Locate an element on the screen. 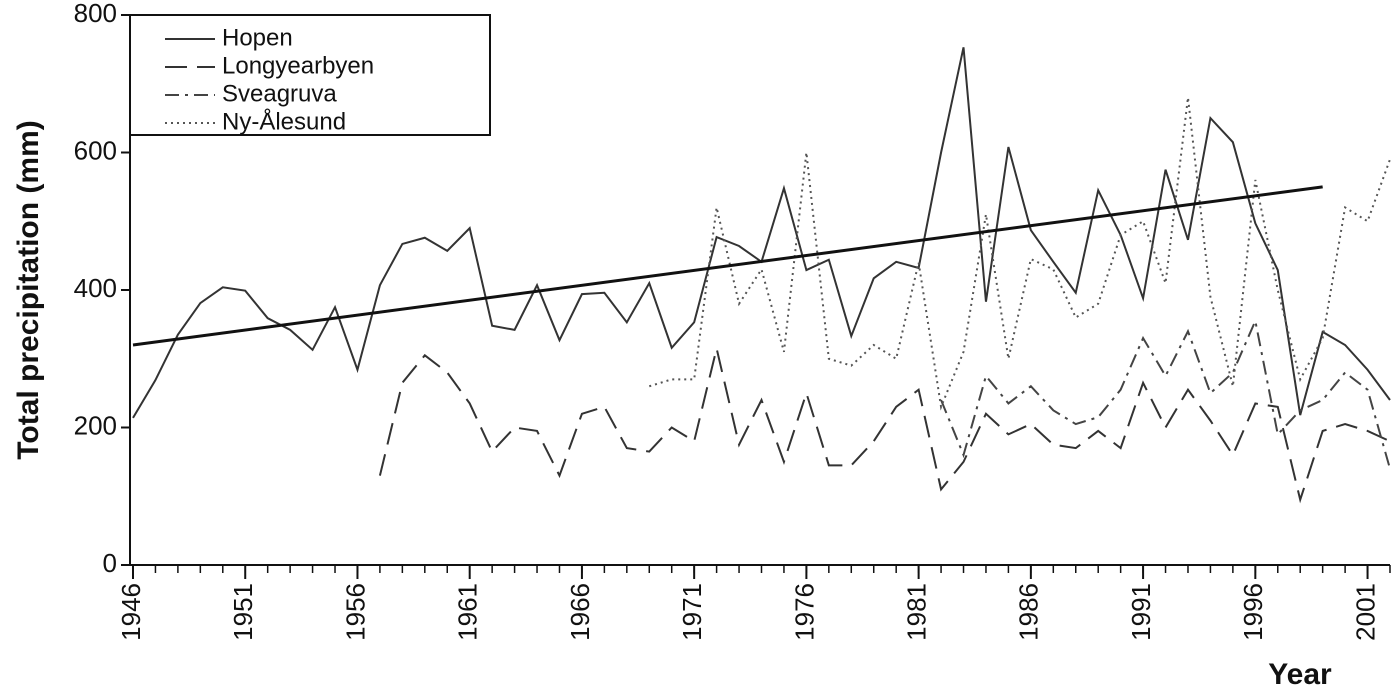 This screenshot has width=1400, height=698. legend-label: Longyearbyen is located at coordinates (298, 65).